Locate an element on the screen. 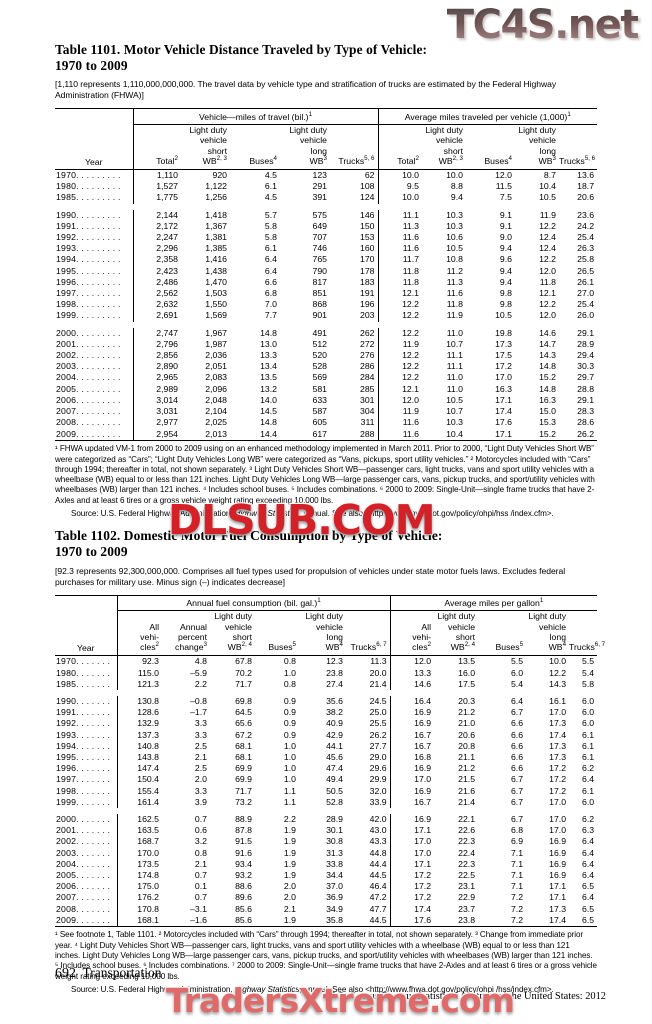 This screenshot has width=652, height=1024. row-cell: 40.9 is located at coordinates (334, 723).